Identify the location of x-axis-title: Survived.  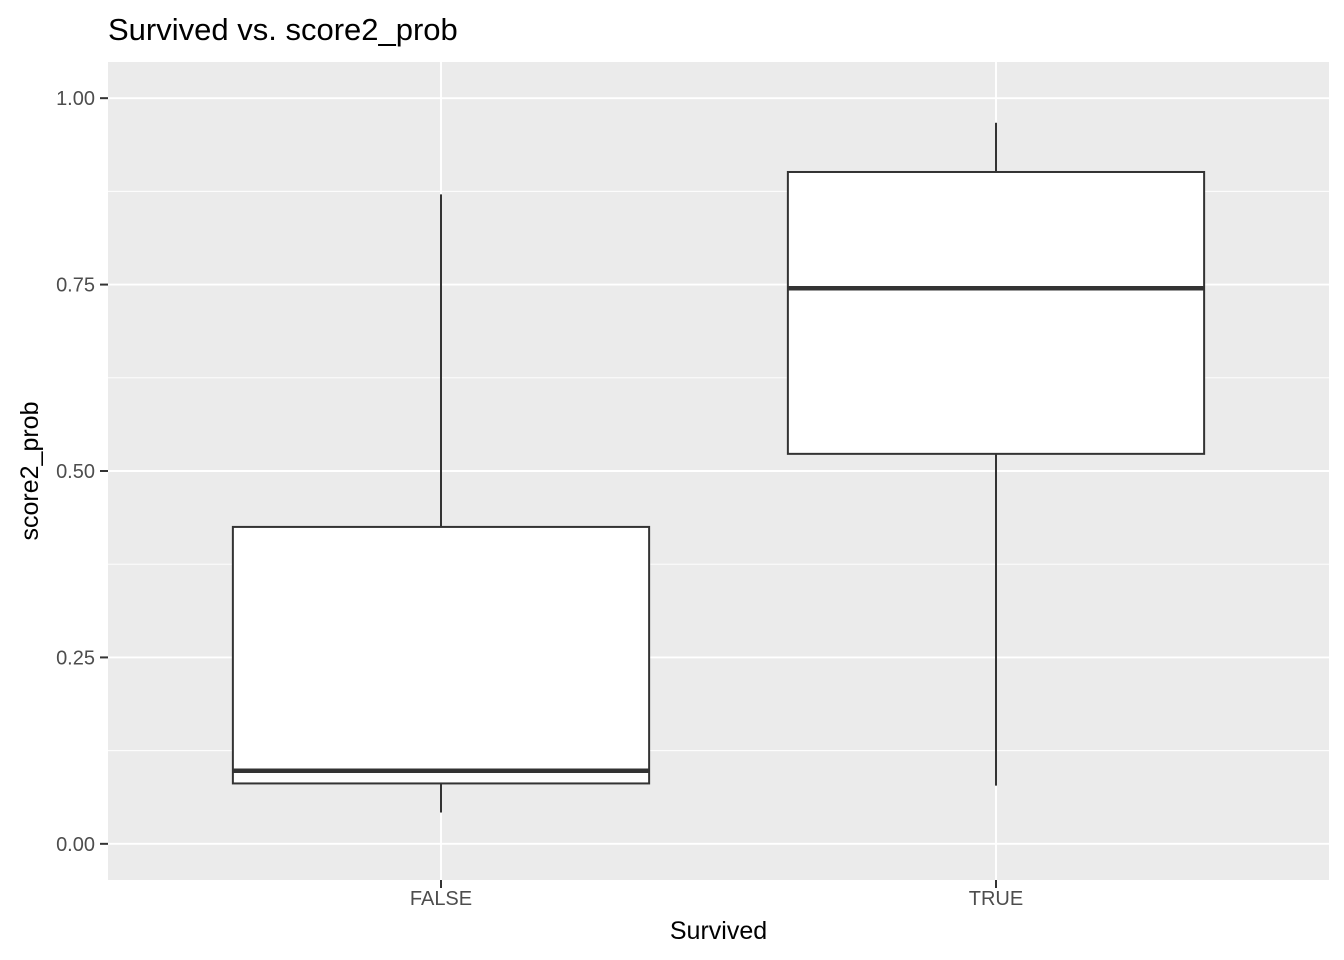
(718, 931).